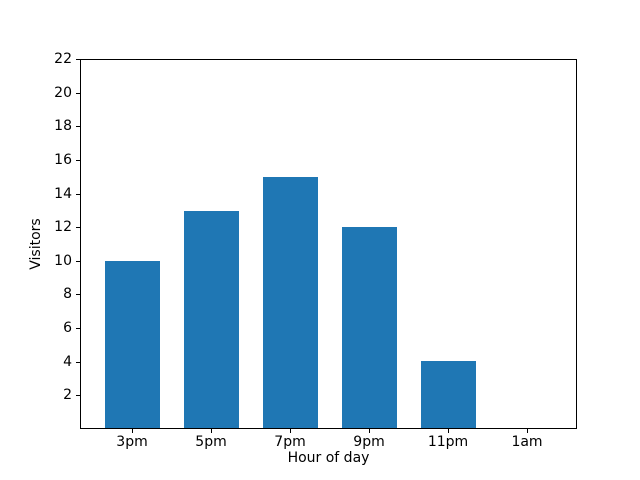 Image resolution: width=640 pixels, height=480 pixels. I want to click on y-tick-label: 2, so click(67, 395).